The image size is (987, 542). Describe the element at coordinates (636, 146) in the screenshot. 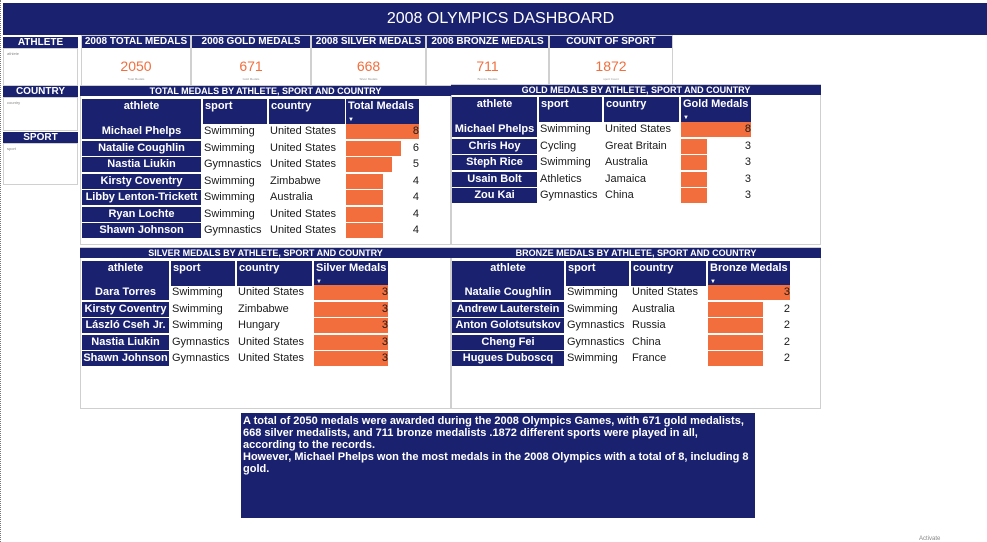

I see `country-cell: Great Britain` at that location.